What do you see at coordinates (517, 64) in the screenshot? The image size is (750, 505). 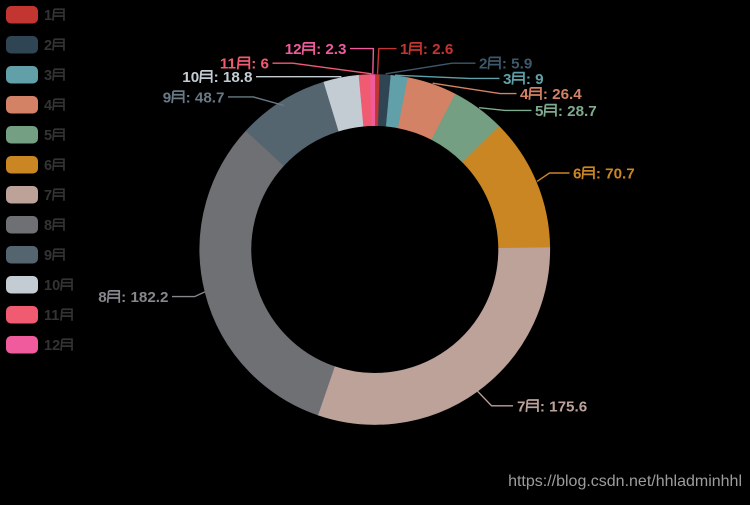 I see `svg-text:: 5.9: : 5.9` at bounding box center [517, 64].